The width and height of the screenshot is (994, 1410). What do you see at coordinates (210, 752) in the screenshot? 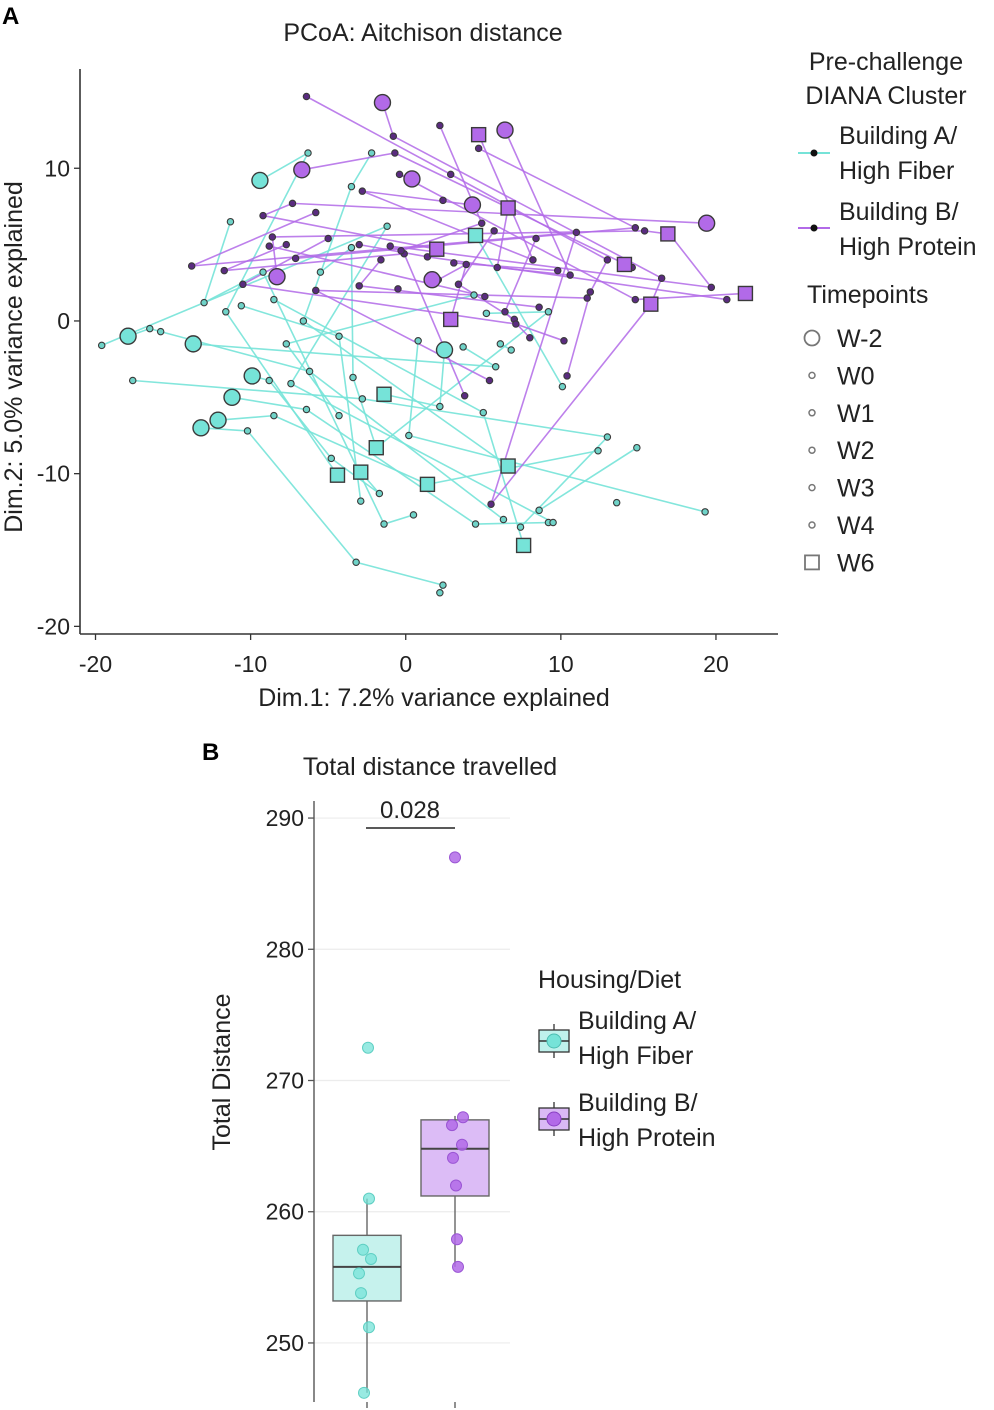
I see `panel-b-letter: B` at bounding box center [210, 752].